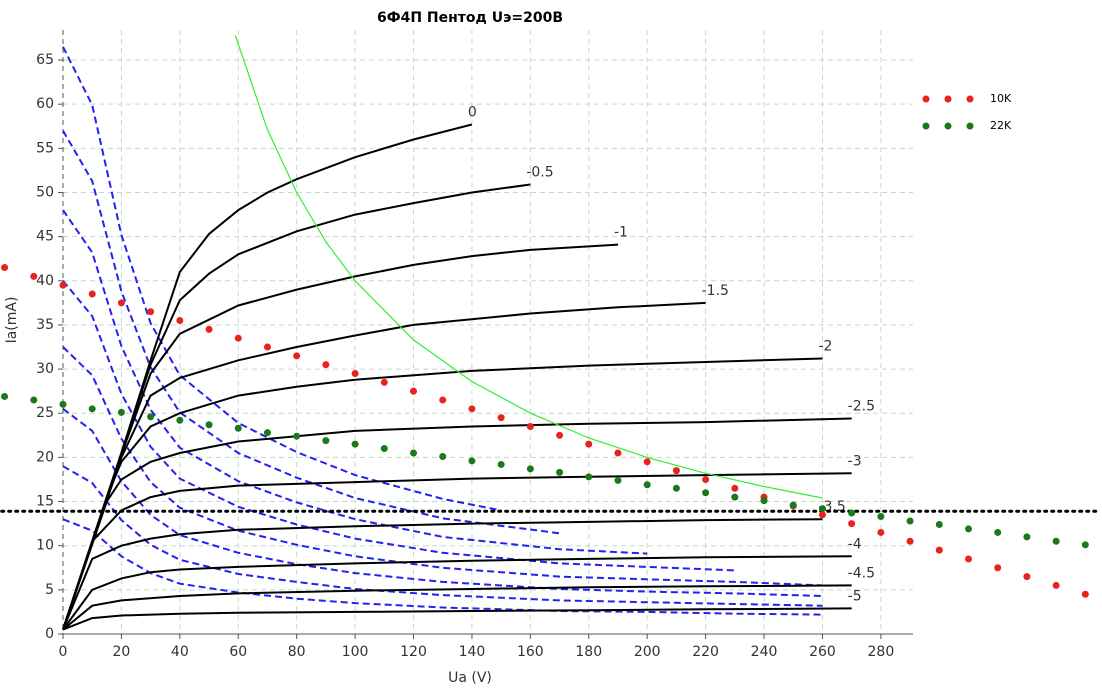  I want to click on x-tick-label: 120, so click(413, 652).